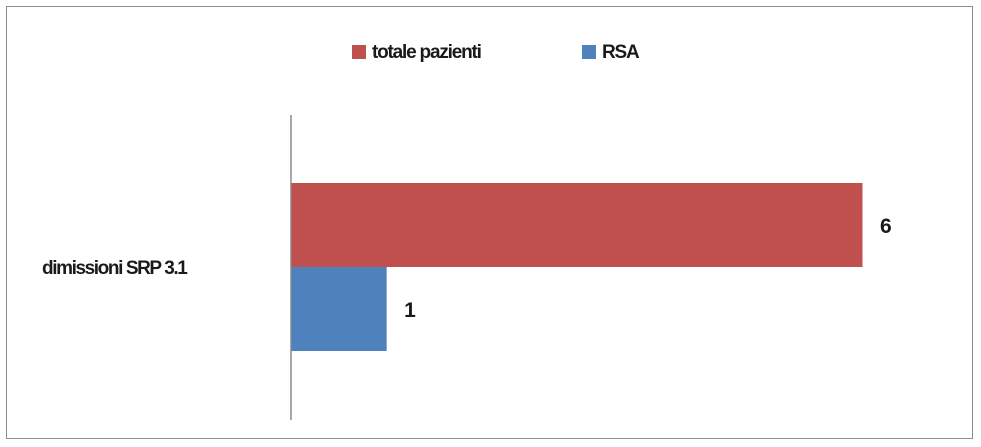 The width and height of the screenshot is (981, 447). What do you see at coordinates (339, 309) in the screenshot?
I see `bar-rsa` at bounding box center [339, 309].